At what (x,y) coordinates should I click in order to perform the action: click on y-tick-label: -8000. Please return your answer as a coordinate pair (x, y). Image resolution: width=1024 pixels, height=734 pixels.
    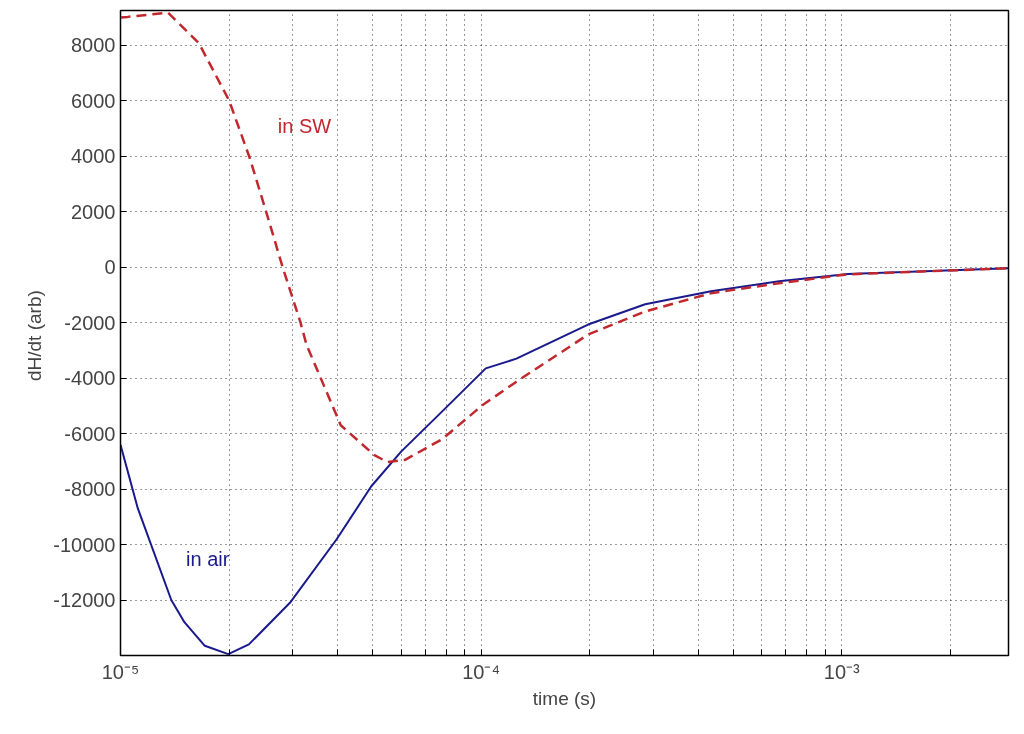
    Looking at the image, I should click on (90, 489).